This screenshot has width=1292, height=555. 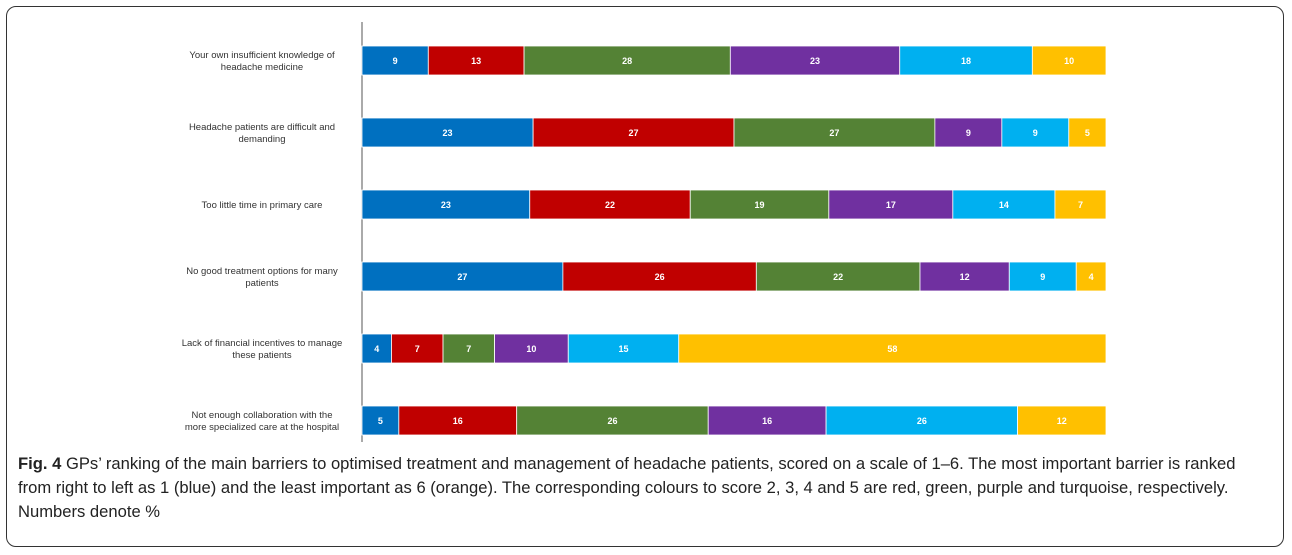 I want to click on category-label: Headache patients are difficult and, so click(x=262, y=127).